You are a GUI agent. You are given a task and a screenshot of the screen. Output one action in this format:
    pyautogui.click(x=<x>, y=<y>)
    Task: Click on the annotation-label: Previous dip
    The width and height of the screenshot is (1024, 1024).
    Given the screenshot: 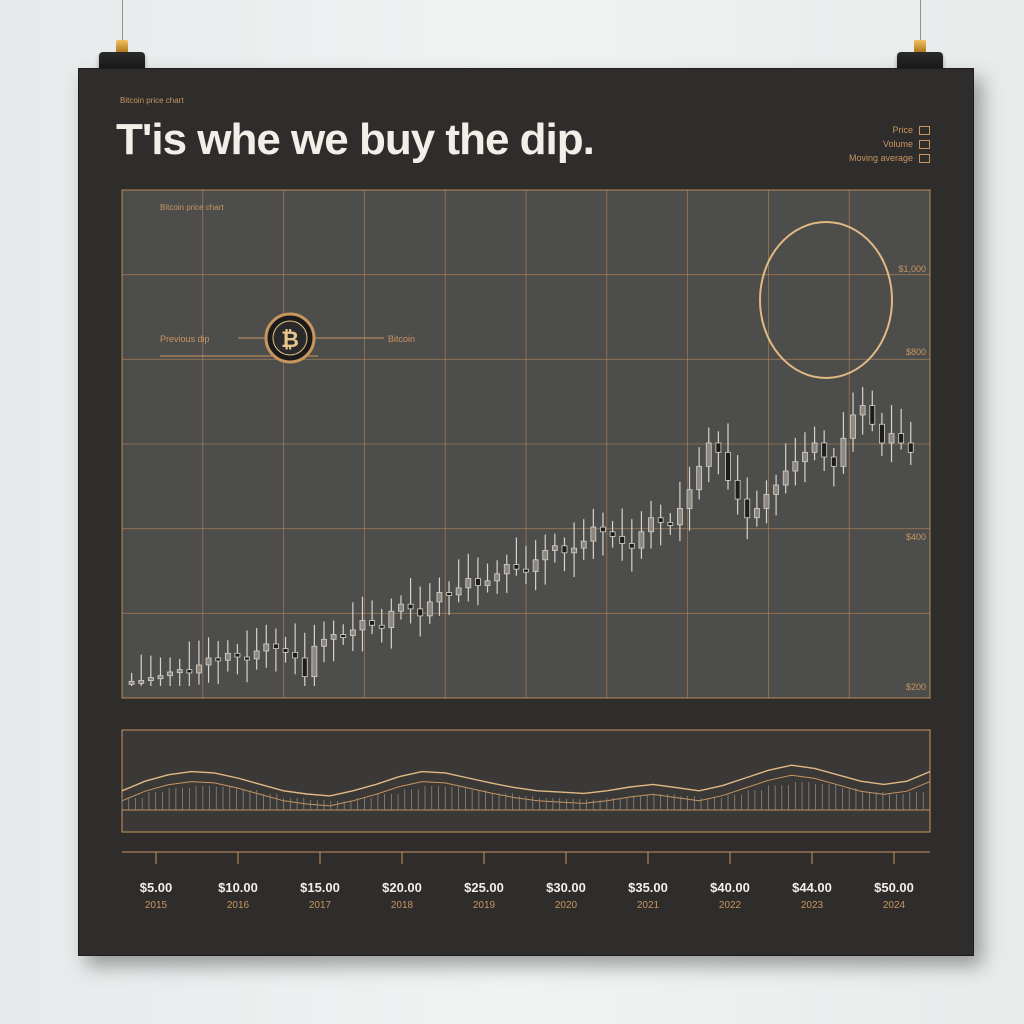 What is the action you would take?
    pyautogui.click(x=185, y=339)
    